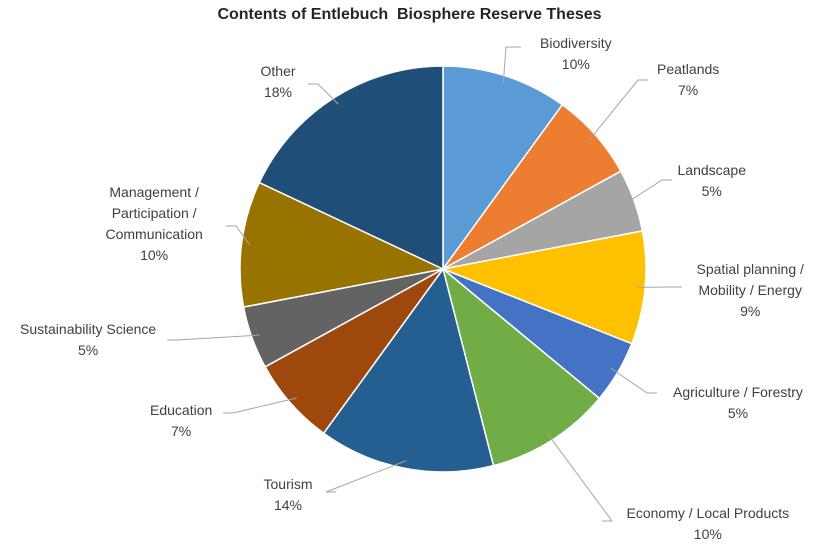 The height and width of the screenshot is (545, 819). What do you see at coordinates (750, 269) in the screenshot?
I see `slice-label-name: Spatial planning /` at bounding box center [750, 269].